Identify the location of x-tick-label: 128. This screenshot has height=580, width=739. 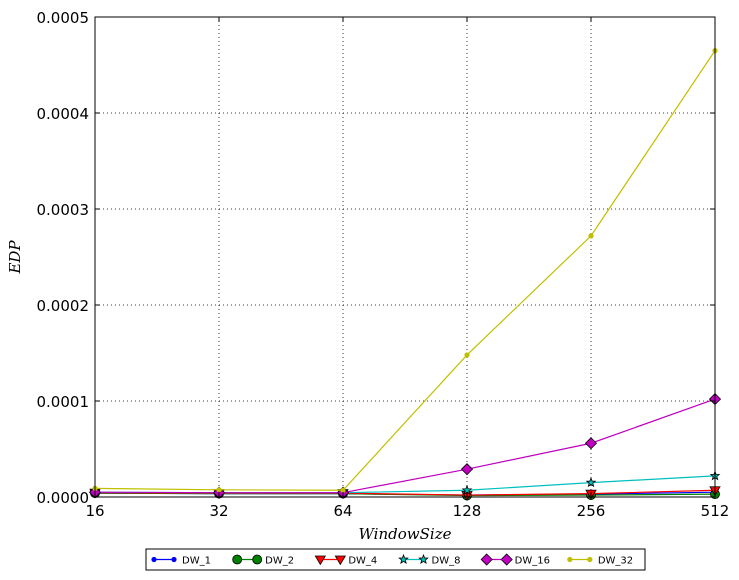
(467, 511).